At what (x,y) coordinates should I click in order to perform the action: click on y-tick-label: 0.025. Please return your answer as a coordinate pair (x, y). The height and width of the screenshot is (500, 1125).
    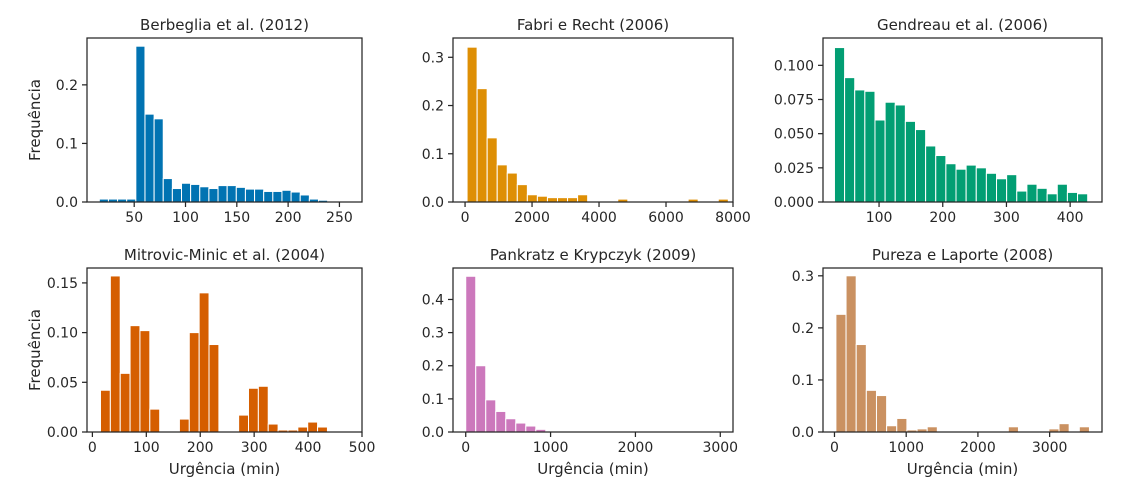
    Looking at the image, I should click on (794, 169).